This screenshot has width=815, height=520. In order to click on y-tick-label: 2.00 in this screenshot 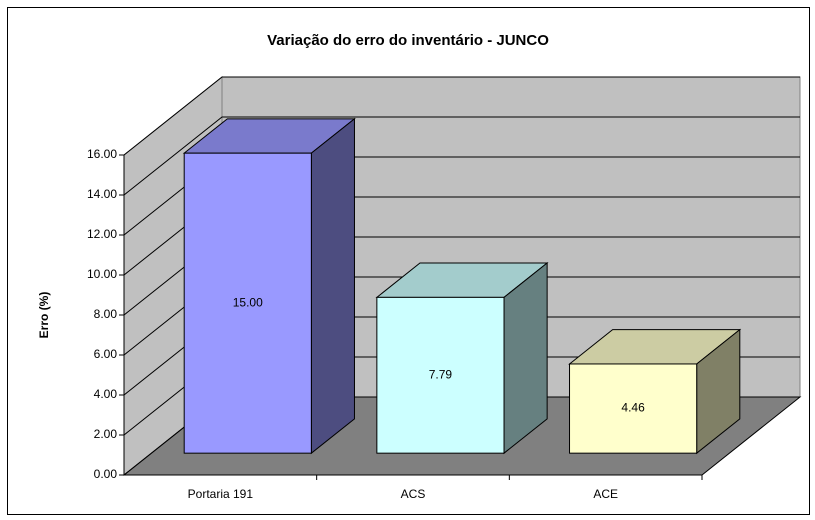, I will do `click(106, 434)`.